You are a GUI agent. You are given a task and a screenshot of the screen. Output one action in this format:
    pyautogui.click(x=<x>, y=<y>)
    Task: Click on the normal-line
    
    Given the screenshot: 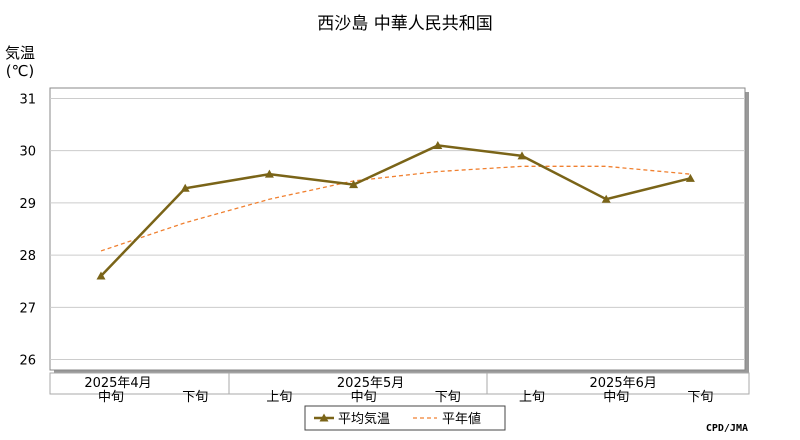 What is the action you would take?
    pyautogui.click(x=395, y=208)
    